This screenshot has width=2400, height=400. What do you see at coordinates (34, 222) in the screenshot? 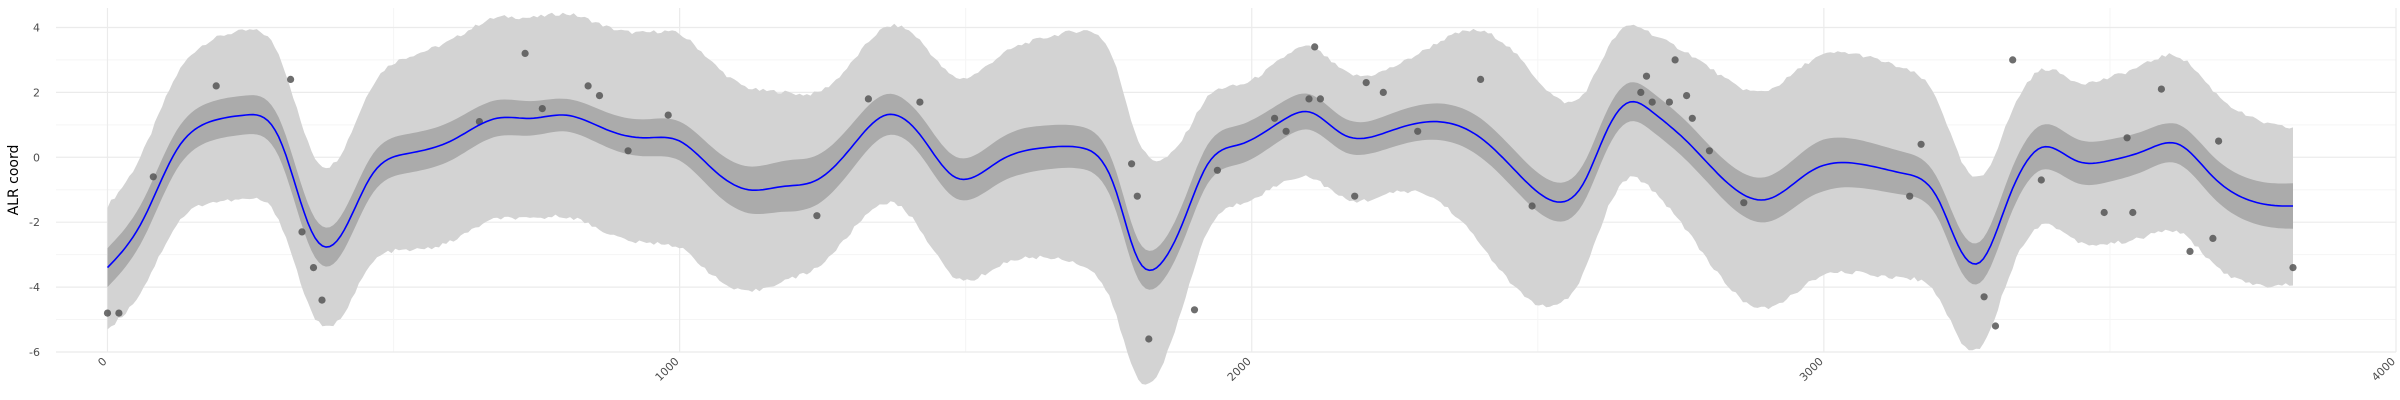
I see `y-tick-label: -2` at bounding box center [34, 222].